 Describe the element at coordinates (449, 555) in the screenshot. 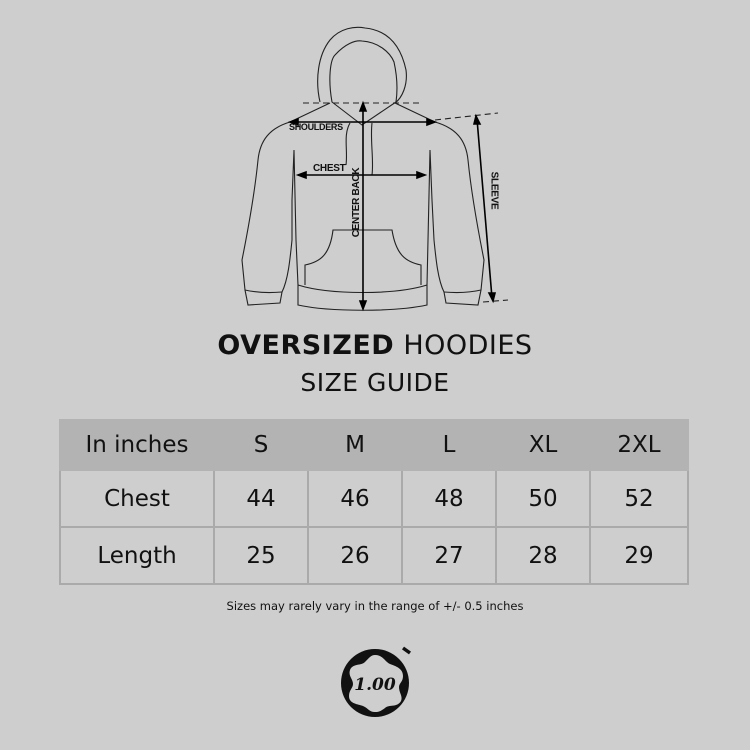

I see `table-cell: 27` at that location.